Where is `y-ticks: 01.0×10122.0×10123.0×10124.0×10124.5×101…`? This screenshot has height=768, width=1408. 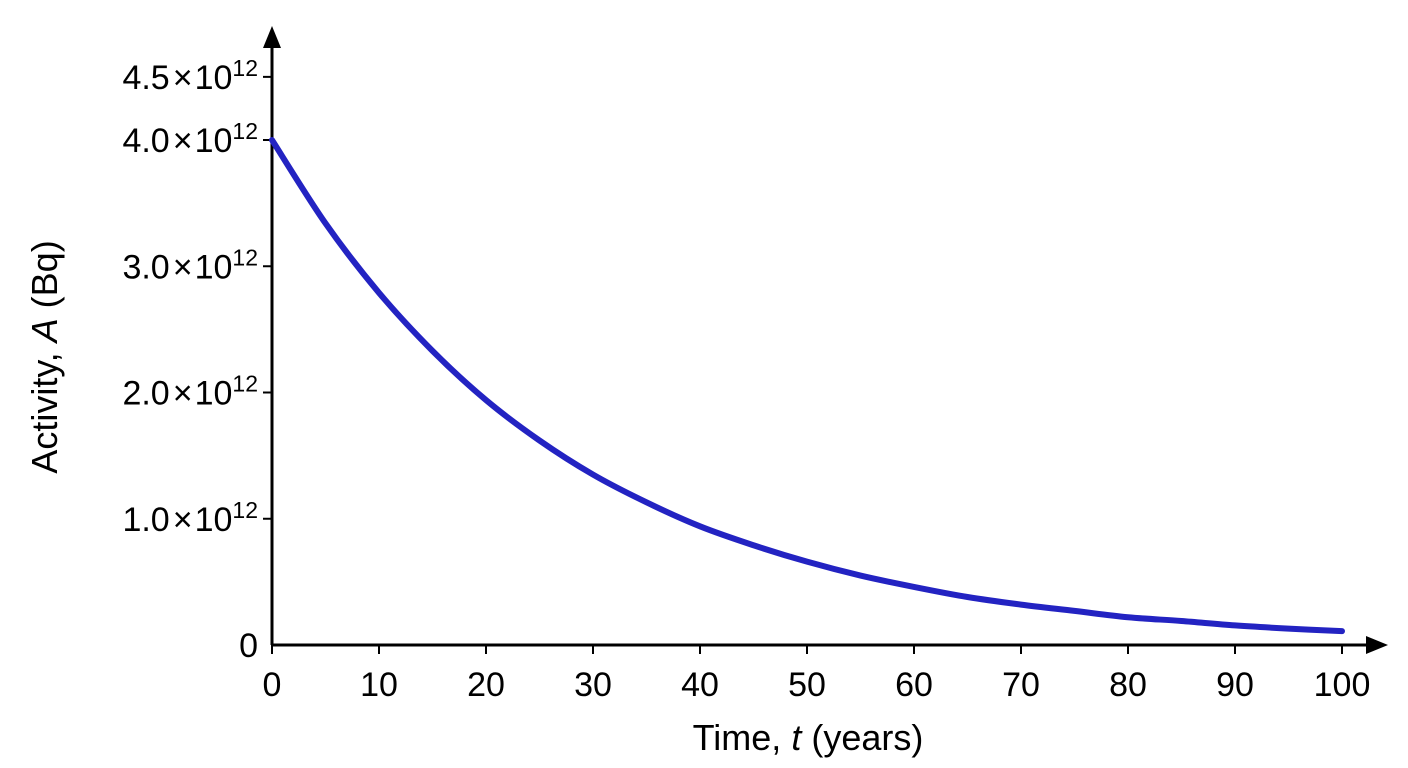
y-ticks: 01.0×10122.0×10123.0×10124.0×10124.5×101… is located at coordinates (197, 360).